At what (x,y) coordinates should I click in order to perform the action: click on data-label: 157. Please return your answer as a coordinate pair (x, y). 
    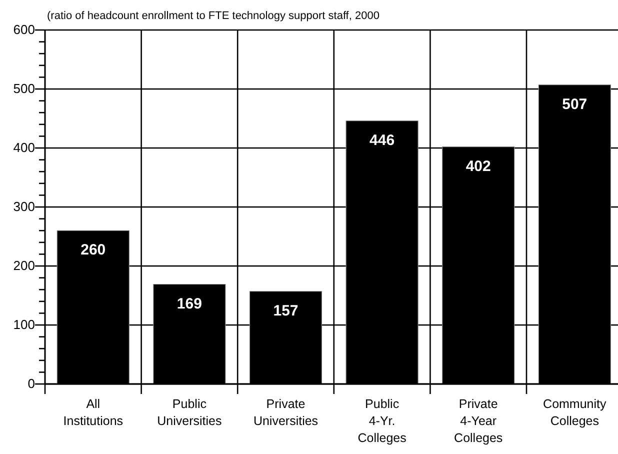
    Looking at the image, I should click on (285, 311).